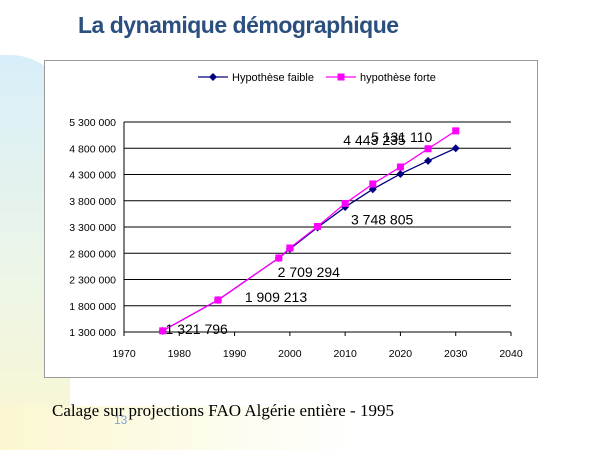 This screenshot has height=450, width=600. Describe the element at coordinates (235, 354) in the screenshot. I see `x-tick-label: 1990` at that location.